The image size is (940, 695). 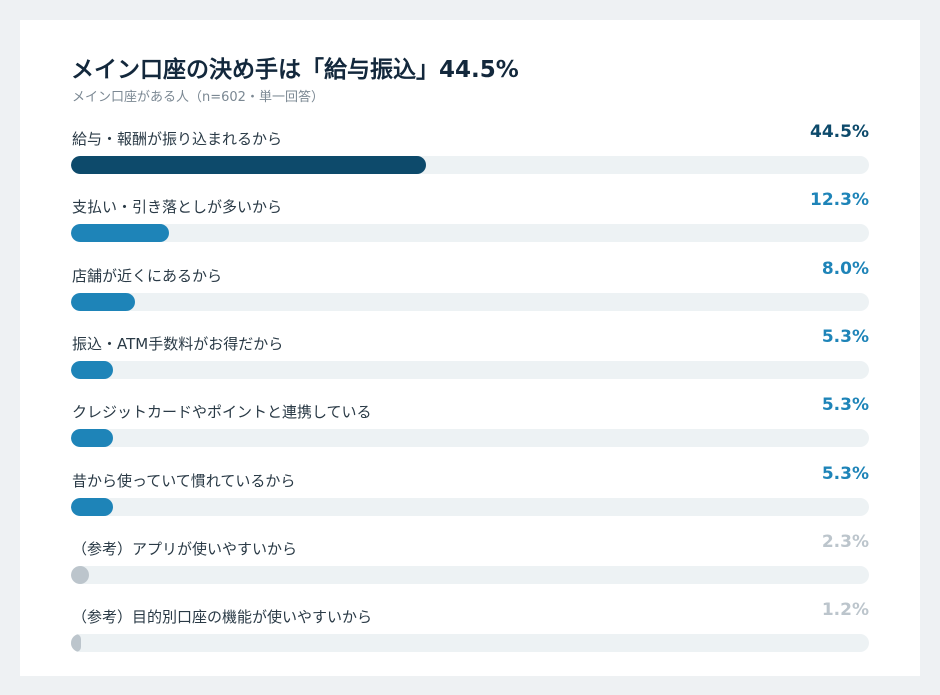 What do you see at coordinates (845, 610) in the screenshot?
I see `bar-value-label: 1.2%` at bounding box center [845, 610].